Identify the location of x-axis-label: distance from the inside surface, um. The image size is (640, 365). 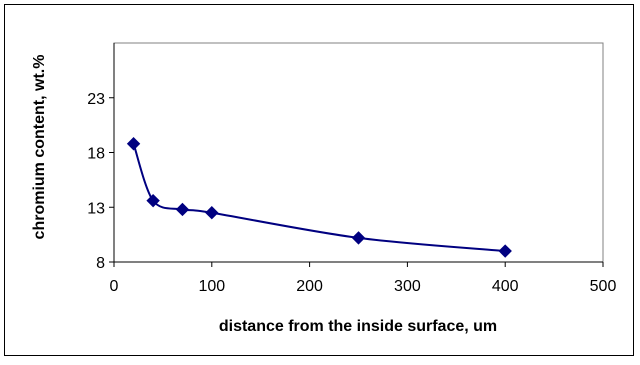
(358, 326).